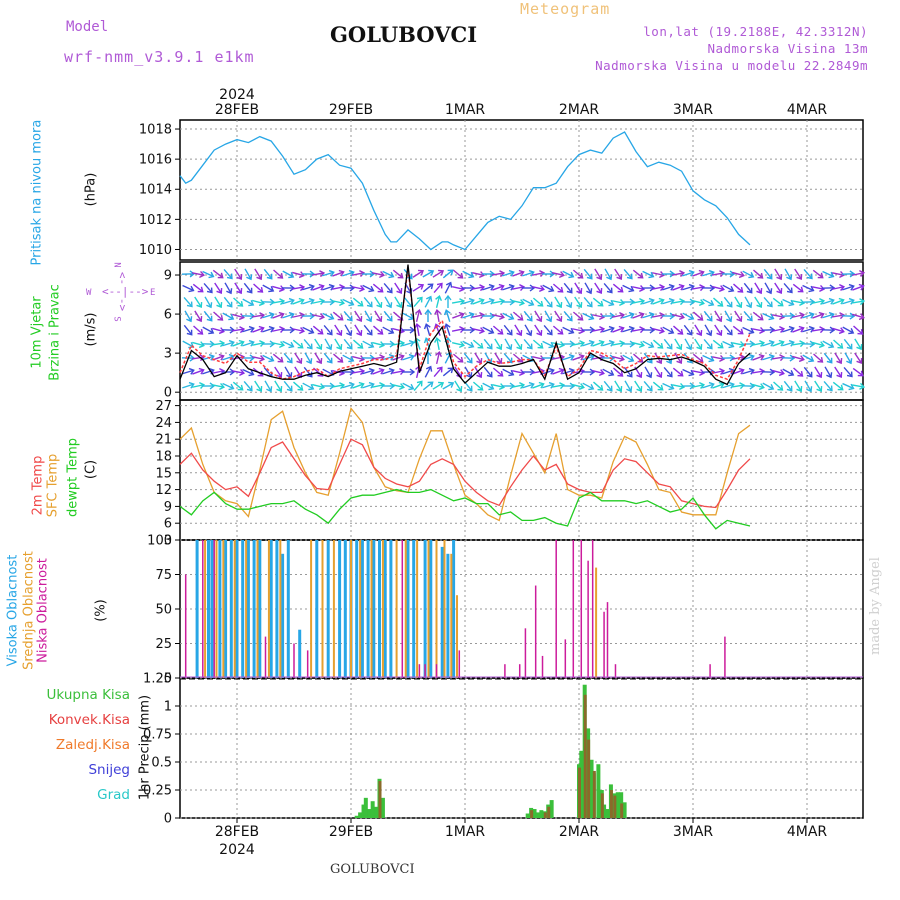 Image resolution: width=900 pixels, height=900 pixels. I want to click on dewpoint-line, so click(465, 509).